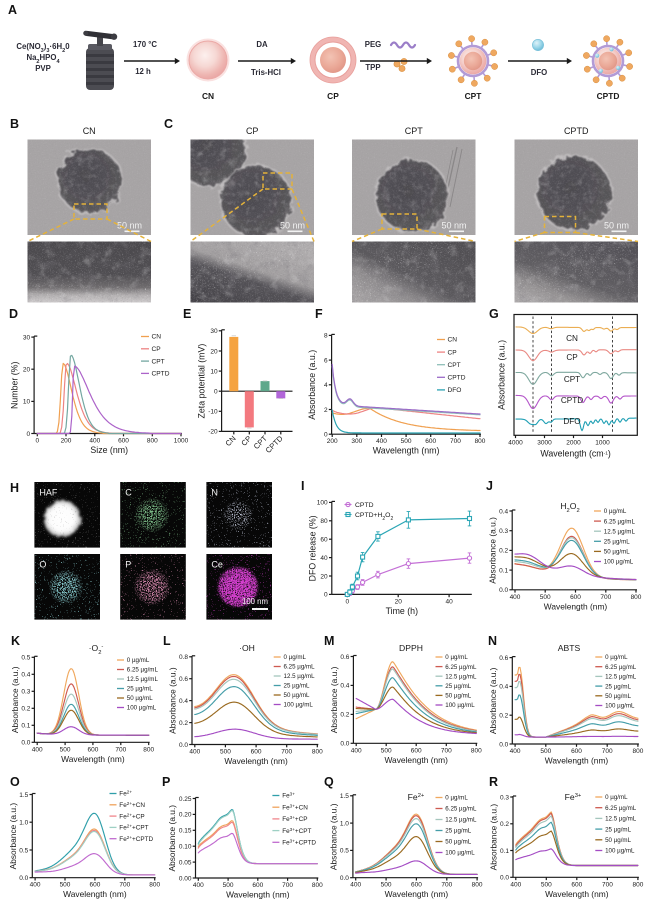 Image resolution: width=654 pixels, height=921 pixels. Describe the element at coordinates (356, 441) in the screenshot. I see `svg-text: 300` at that location.